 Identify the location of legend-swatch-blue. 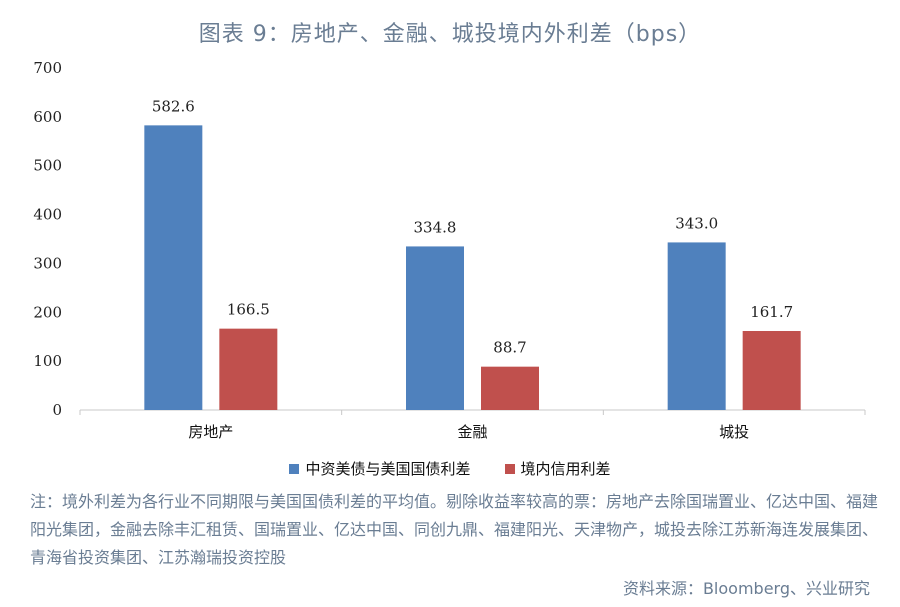
(294, 468).